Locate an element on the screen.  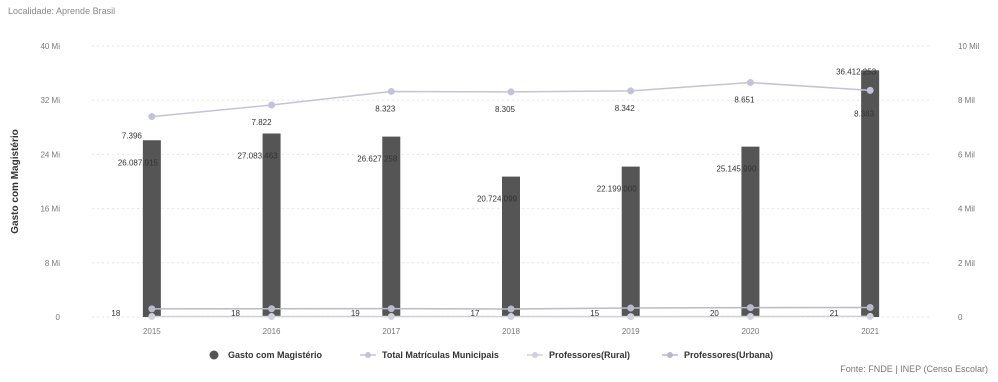
x-tick-label: 2018 is located at coordinates (511, 331).